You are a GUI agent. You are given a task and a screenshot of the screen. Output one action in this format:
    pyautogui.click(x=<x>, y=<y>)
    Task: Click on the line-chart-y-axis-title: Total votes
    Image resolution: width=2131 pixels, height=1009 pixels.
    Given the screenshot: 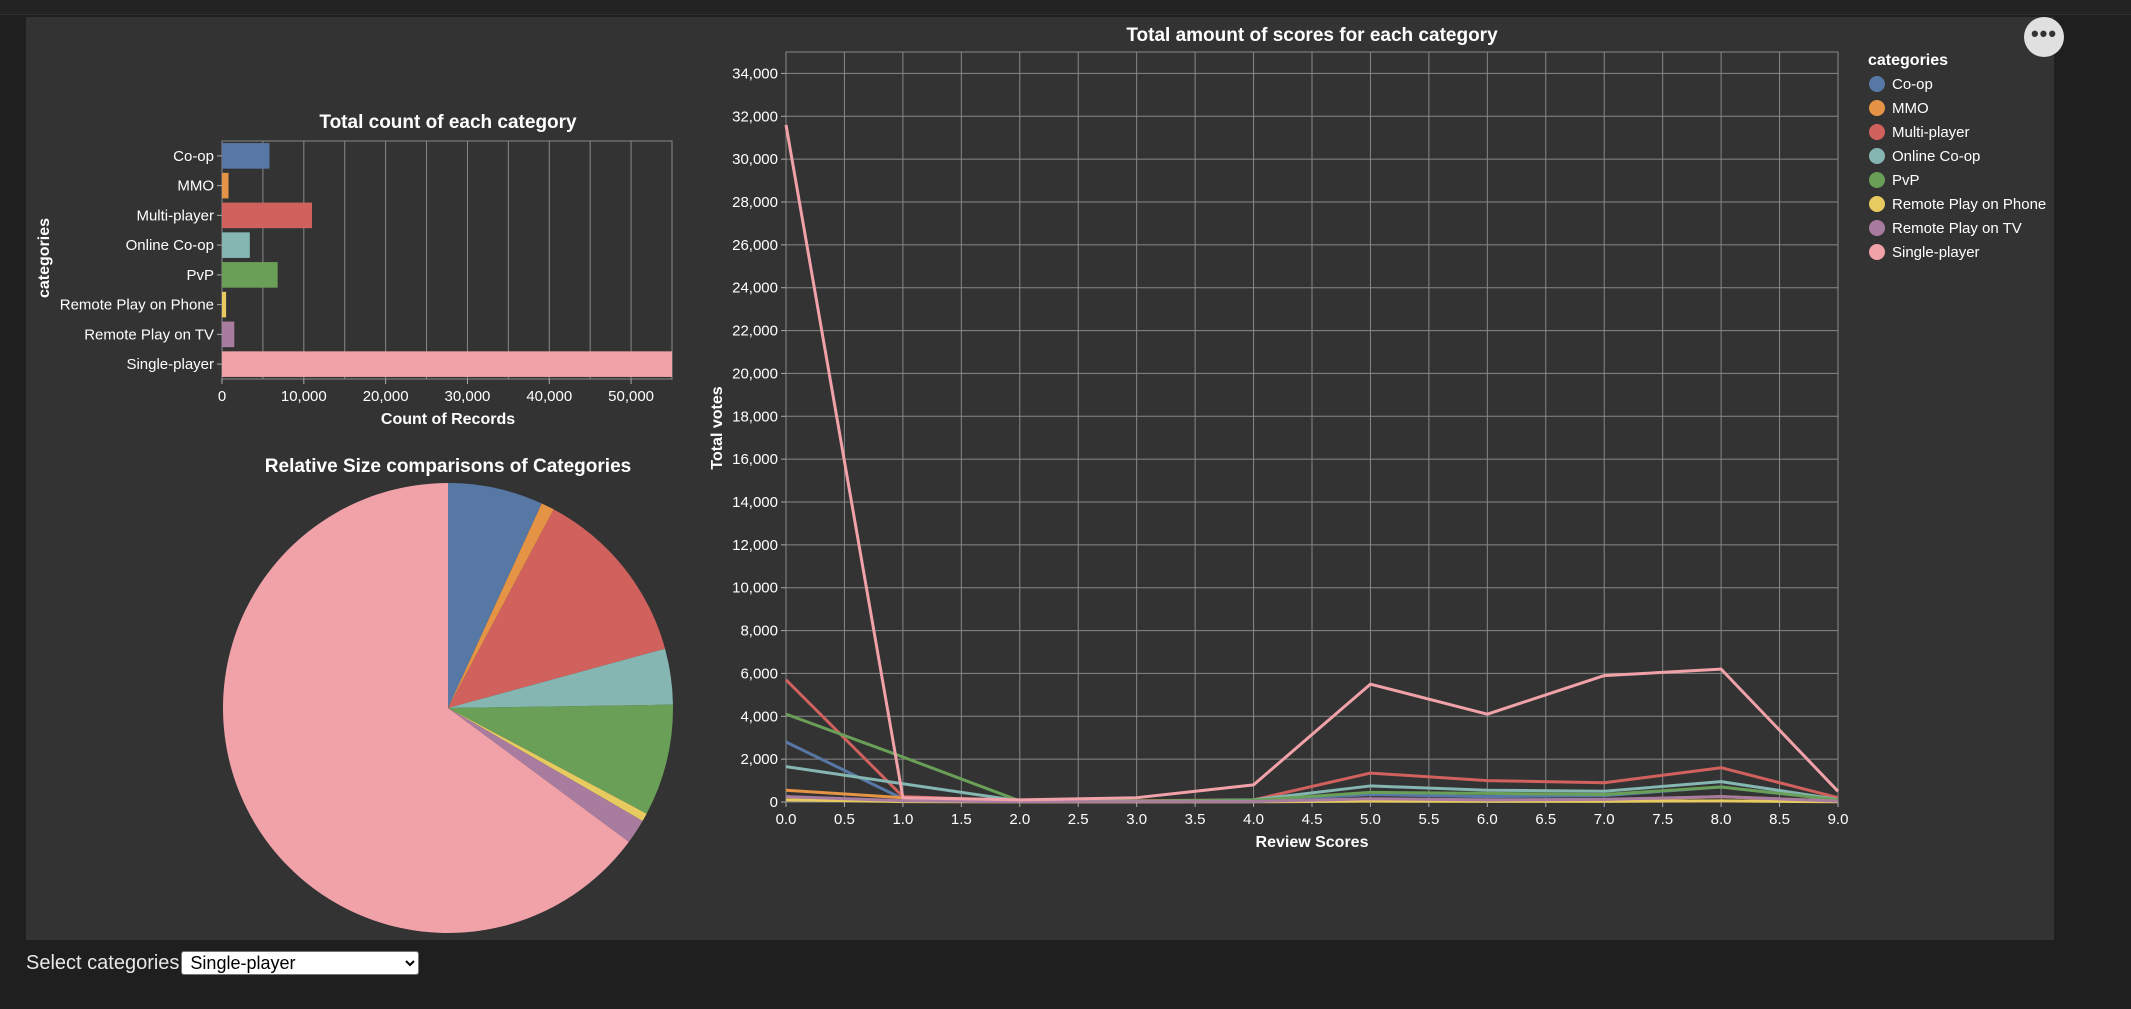 What is the action you would take?
    pyautogui.click(x=717, y=427)
    